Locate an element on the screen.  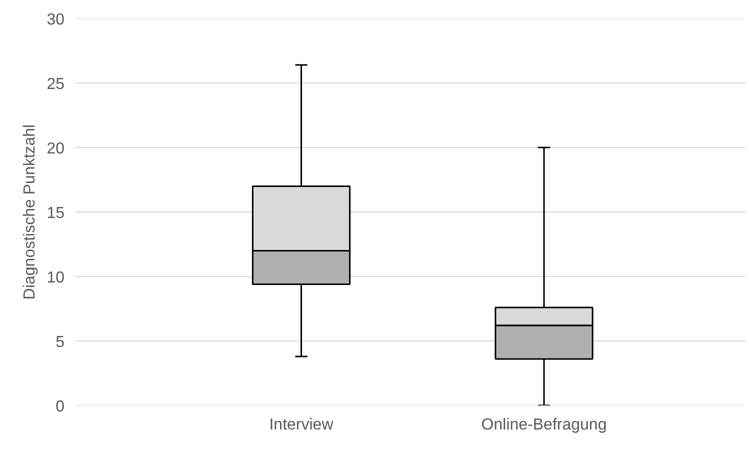
y-tick-label: 10 is located at coordinates (55, 278).